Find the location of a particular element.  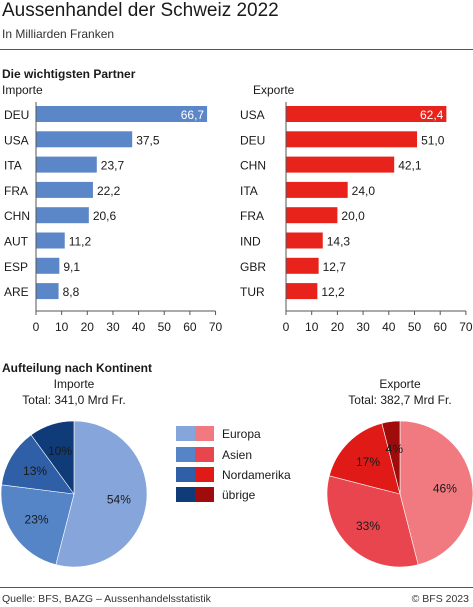

exports-pie-total: Total: 382,7 Mrd Fr. is located at coordinates (400, 400).